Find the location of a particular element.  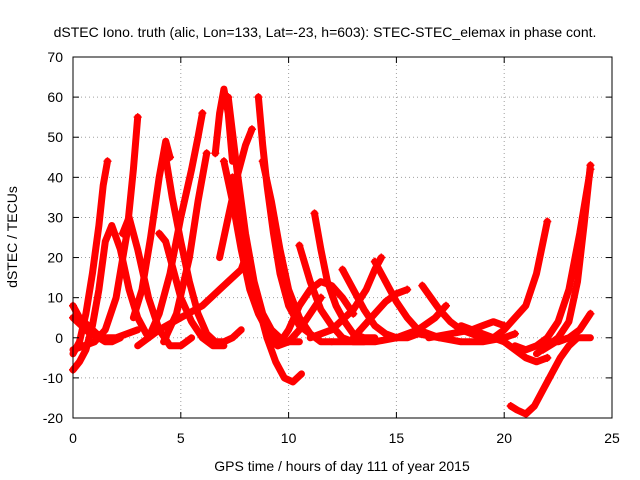

y-tick-label: 0 is located at coordinates (59, 338).